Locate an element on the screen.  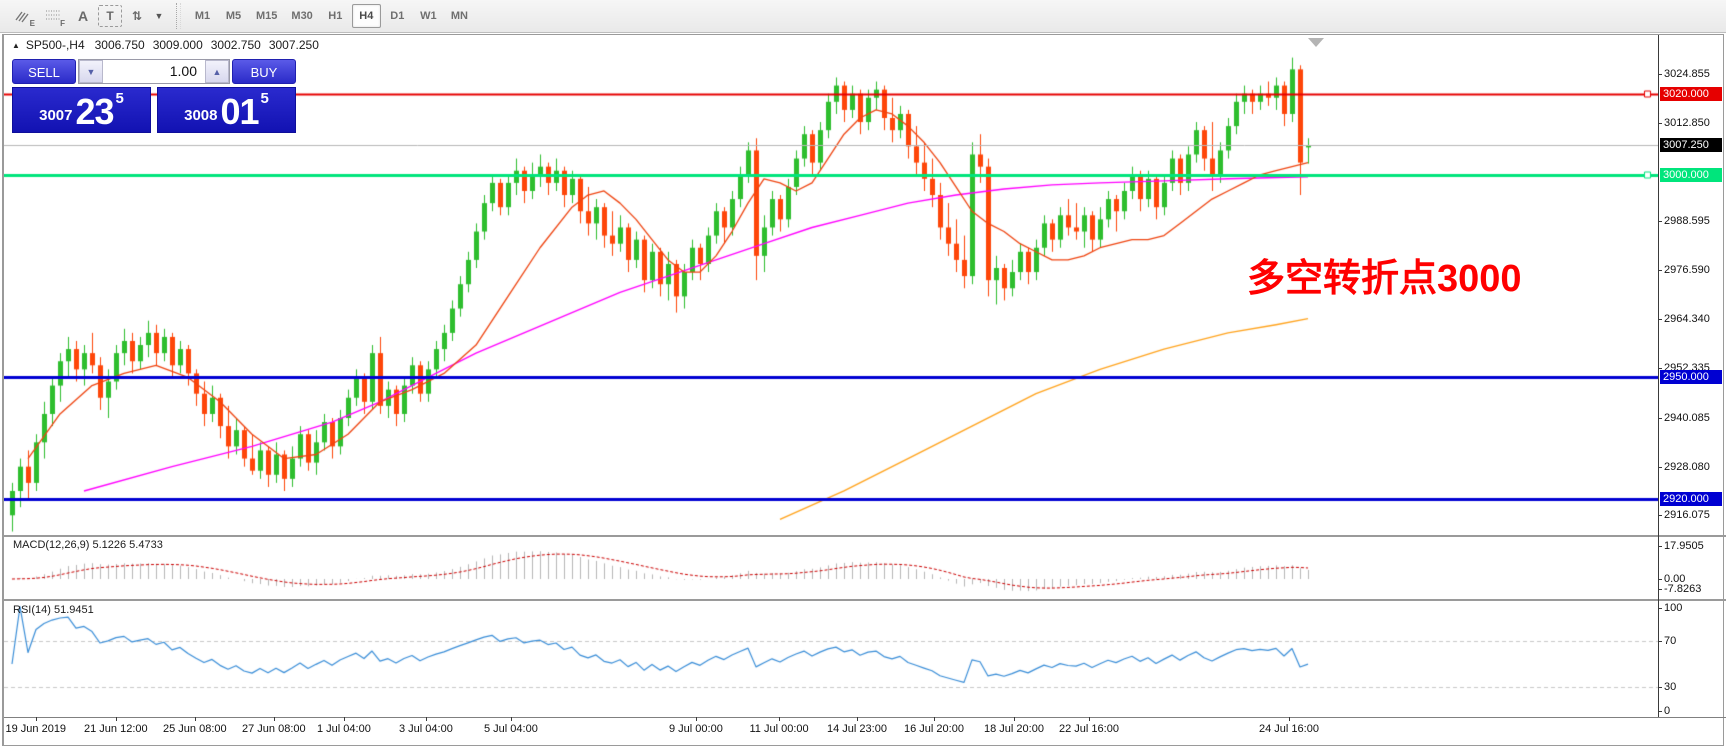
high-value: 3009.000 is located at coordinates (177, 45).